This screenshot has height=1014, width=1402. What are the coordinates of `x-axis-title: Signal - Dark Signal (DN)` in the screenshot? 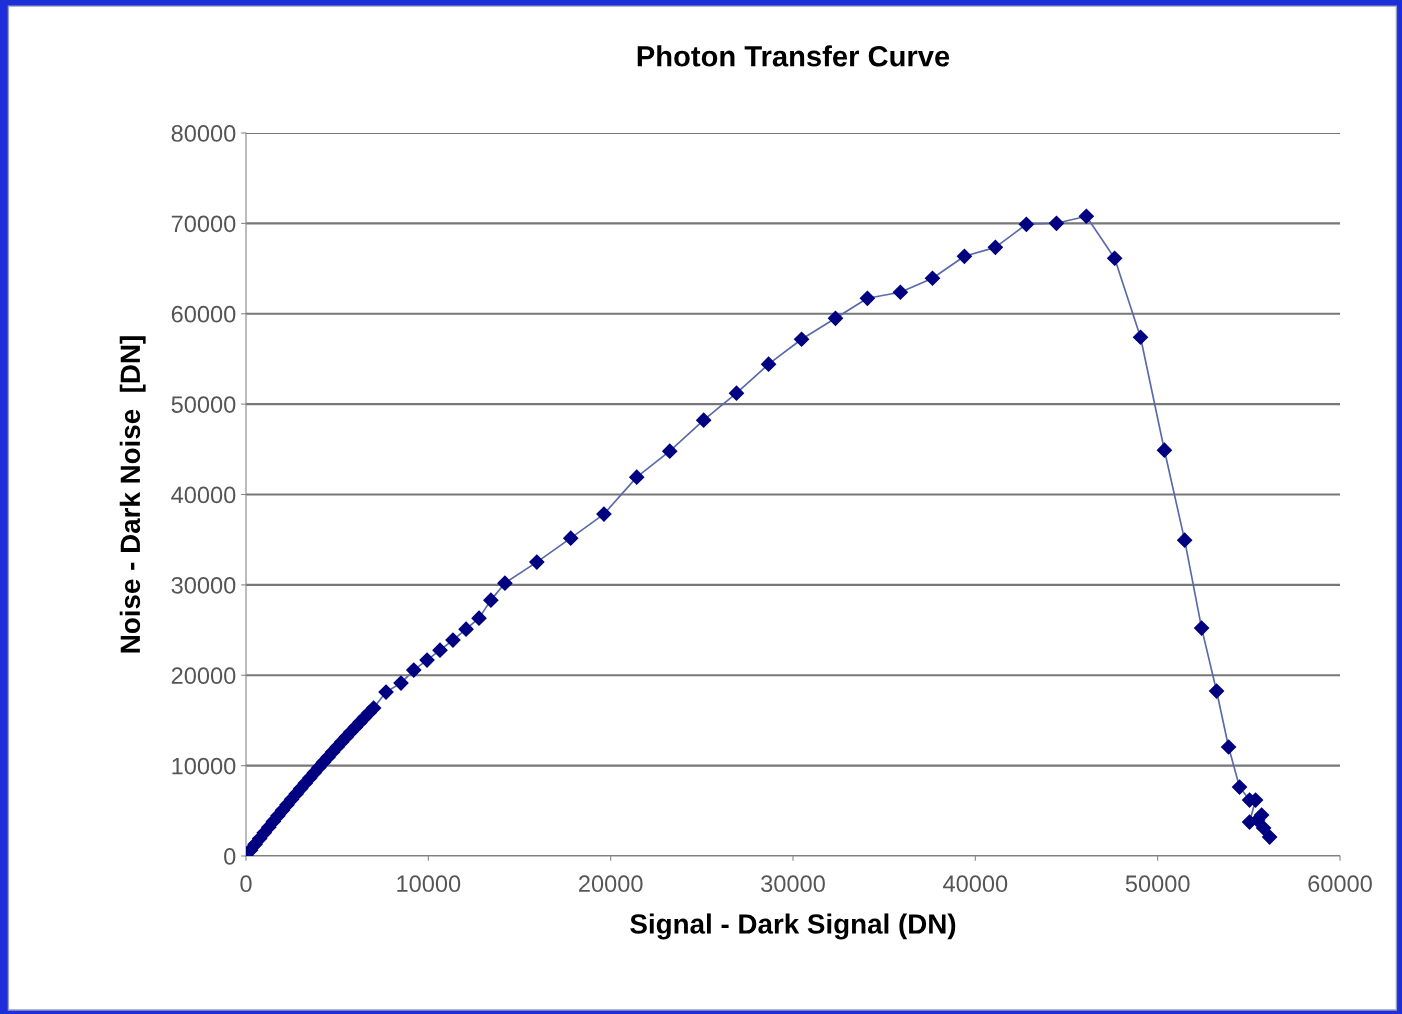 It's located at (793, 926).